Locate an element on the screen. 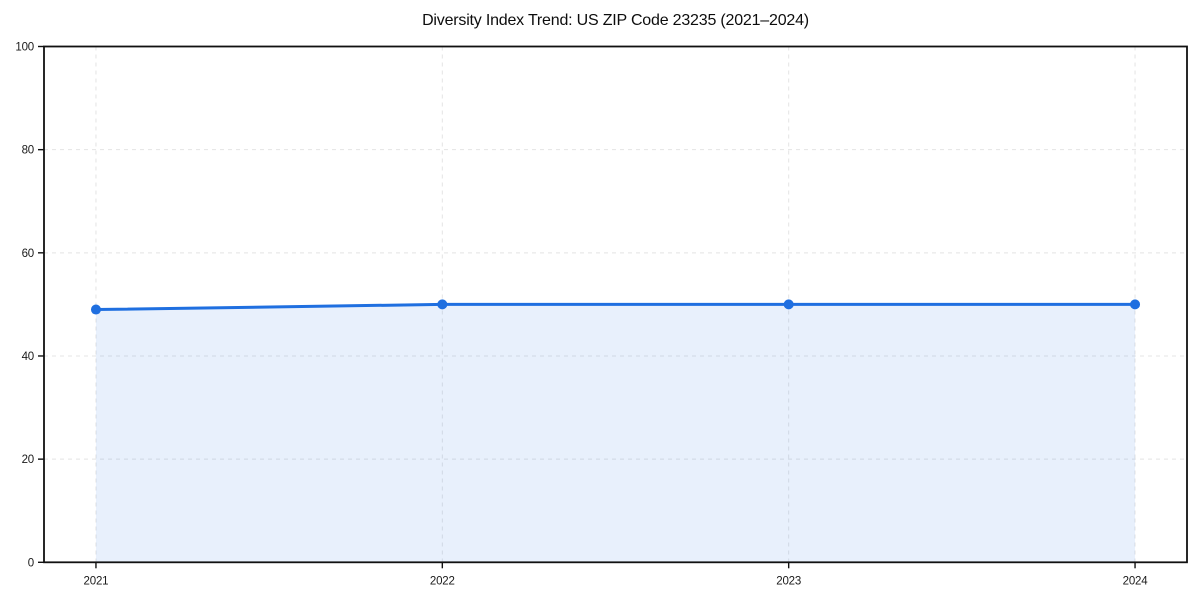  x-tick-label: 2021 is located at coordinates (96, 581).